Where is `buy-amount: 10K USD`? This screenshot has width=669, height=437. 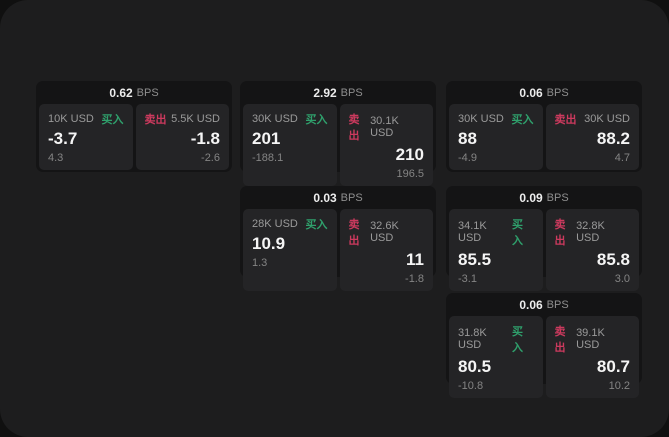 buy-amount: 10K USD is located at coordinates (71, 119).